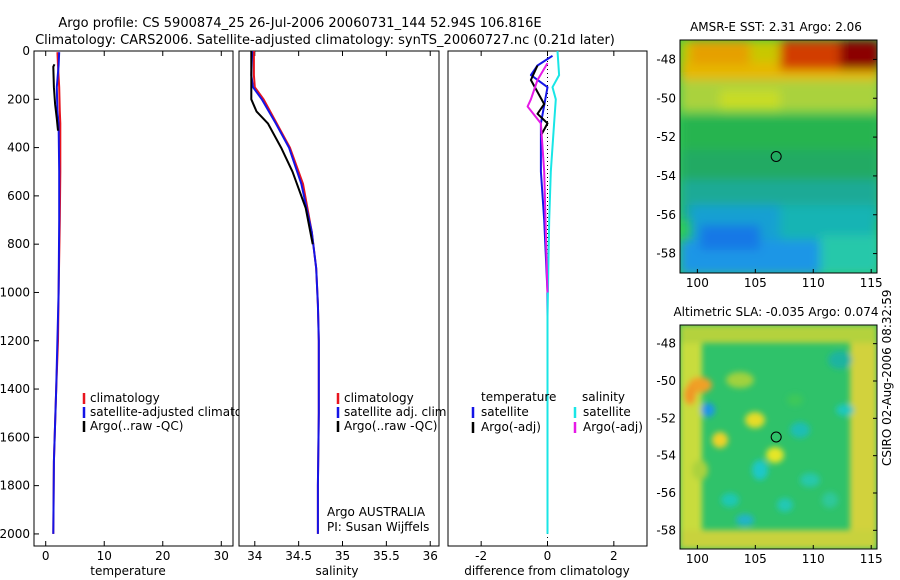 Image resolution: width=900 pixels, height=580 pixels. What do you see at coordinates (666, 381) in the screenshot?
I see `sla-map-ytick-label: -50` at bounding box center [666, 381].